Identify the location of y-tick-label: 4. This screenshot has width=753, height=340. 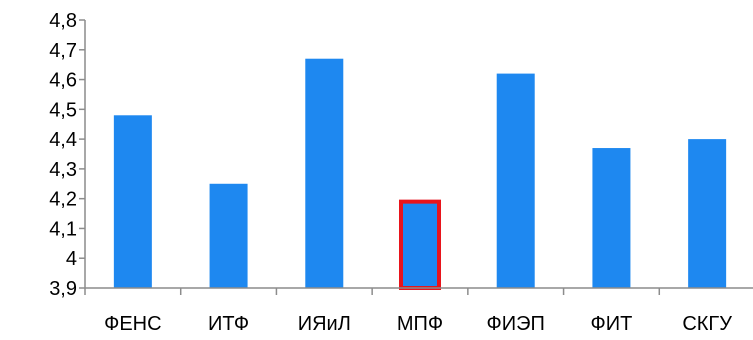
(71, 259).